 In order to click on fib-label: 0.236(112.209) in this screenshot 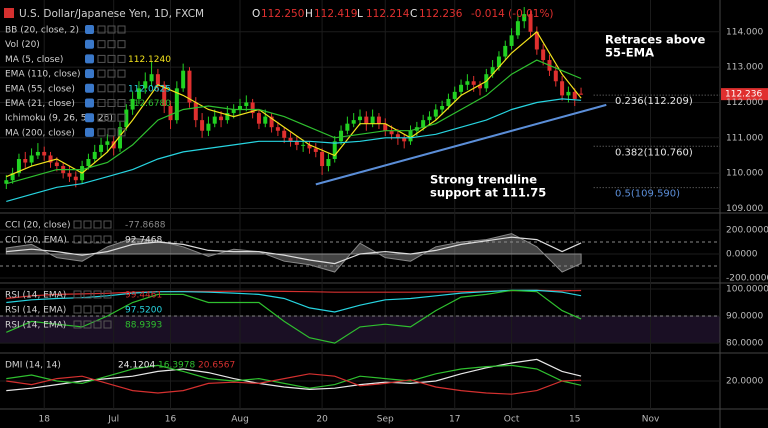, I will do `click(654, 101)`.